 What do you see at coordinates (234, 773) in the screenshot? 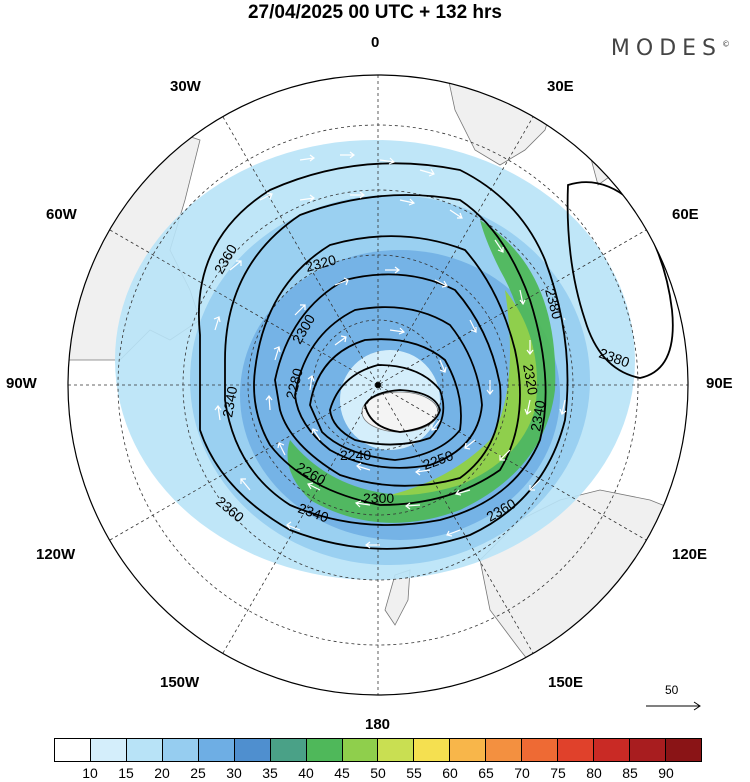
I see `colorbar-tick-label: 30` at bounding box center [234, 773].